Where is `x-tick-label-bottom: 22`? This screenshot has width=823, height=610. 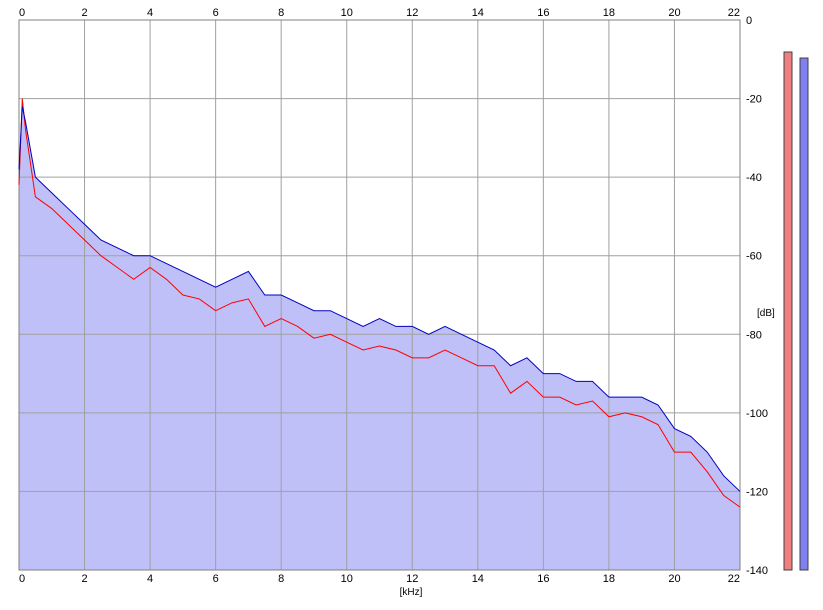 x-tick-label-bottom: 22 is located at coordinates (734, 579).